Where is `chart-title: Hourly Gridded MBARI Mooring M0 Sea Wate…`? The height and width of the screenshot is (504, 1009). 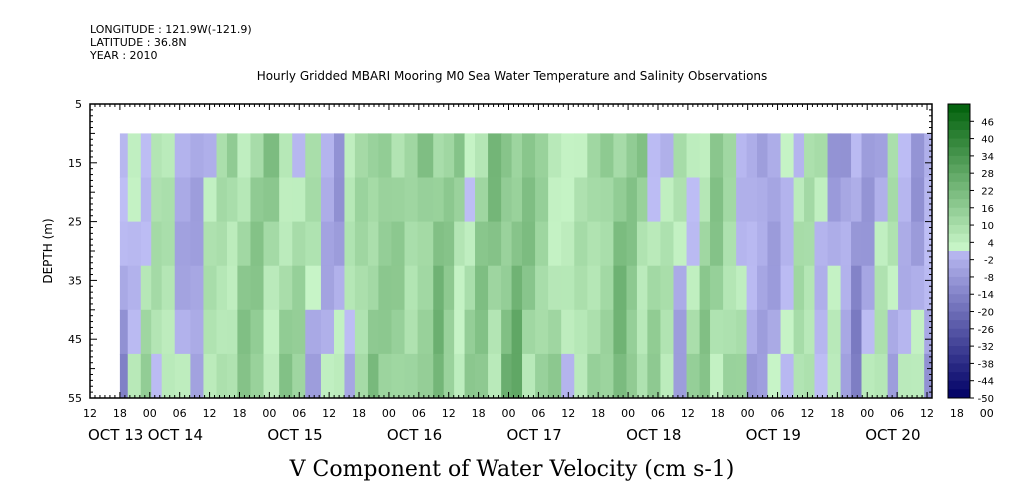 chart-title: Hourly Gridded MBARI Mooring M0 Sea Wate… is located at coordinates (512, 76).